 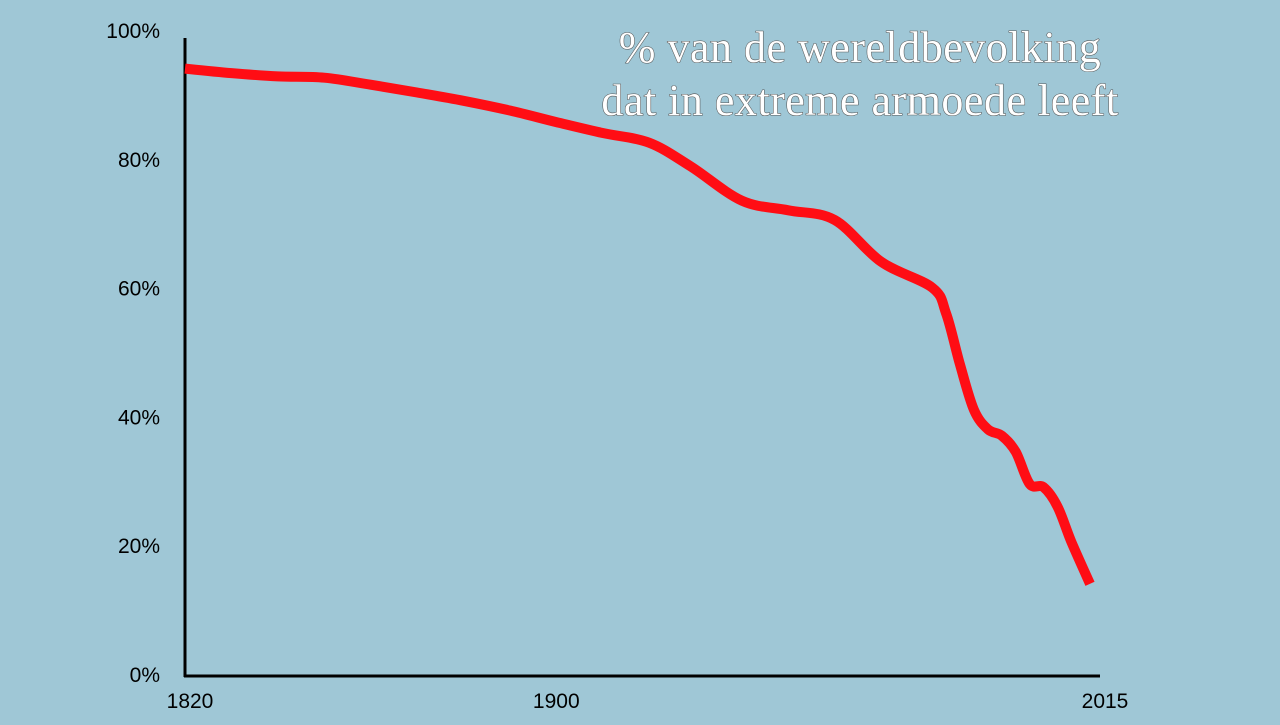 What do you see at coordinates (556, 701) in the screenshot?
I see `x-tick-label: 1900` at bounding box center [556, 701].